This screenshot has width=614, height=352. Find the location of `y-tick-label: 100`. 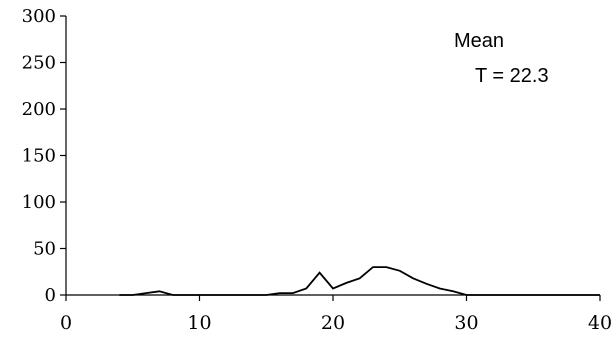

y-tick-label: 100 is located at coordinates (39, 202).